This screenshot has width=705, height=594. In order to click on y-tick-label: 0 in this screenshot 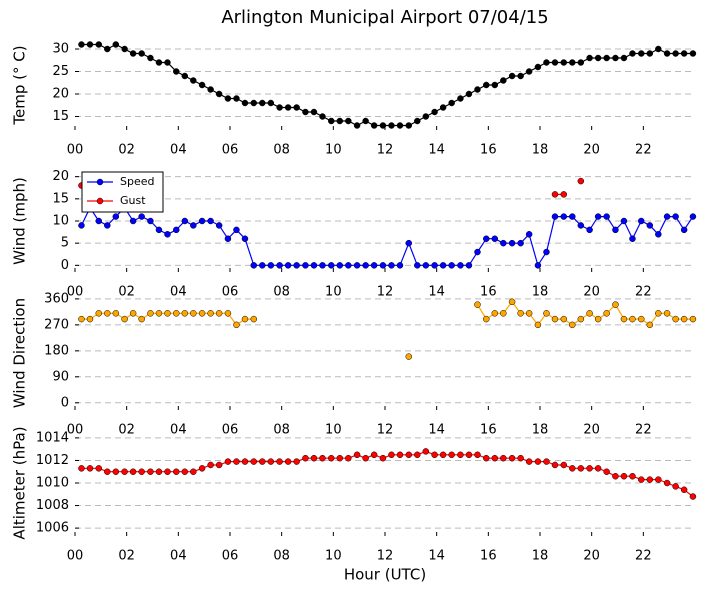, I will do `click(65, 402)`.